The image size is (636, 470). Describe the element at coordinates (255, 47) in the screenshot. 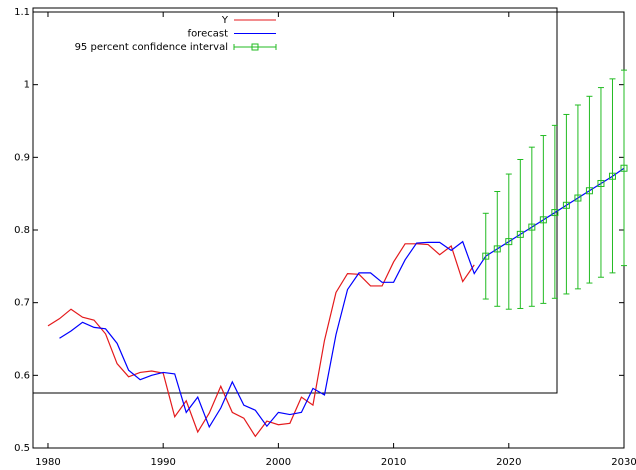

I see `legend-point` at that location.